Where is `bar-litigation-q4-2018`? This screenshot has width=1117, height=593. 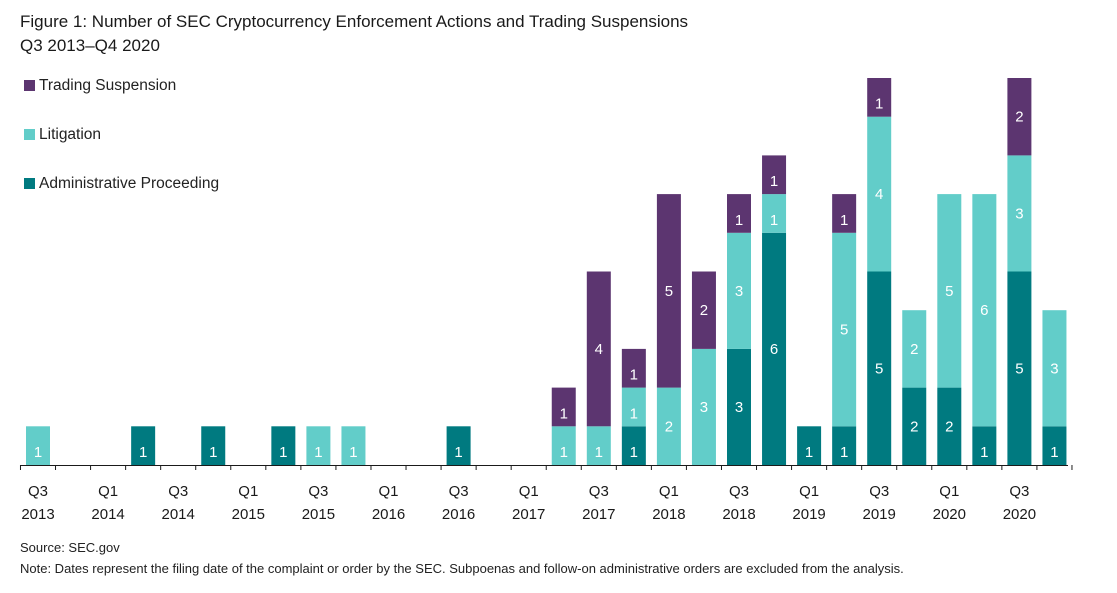 bar-litigation-q4-2018 is located at coordinates (774, 213).